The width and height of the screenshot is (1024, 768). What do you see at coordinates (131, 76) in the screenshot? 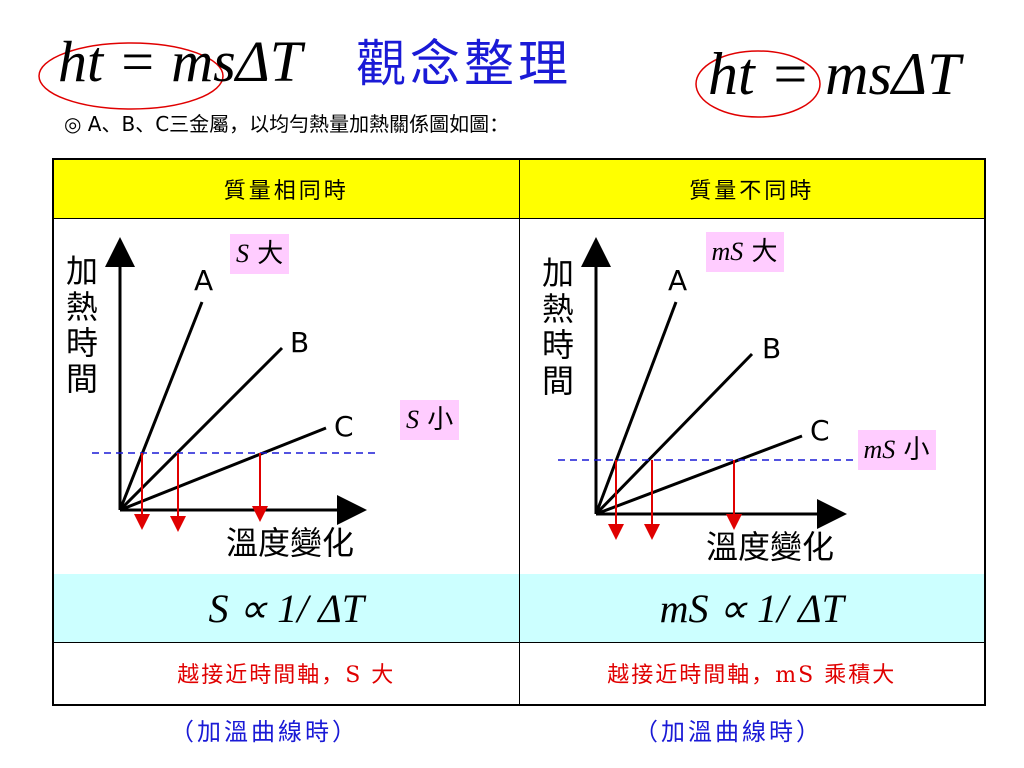
I see `highlight-ellipse-left` at bounding box center [131, 76].